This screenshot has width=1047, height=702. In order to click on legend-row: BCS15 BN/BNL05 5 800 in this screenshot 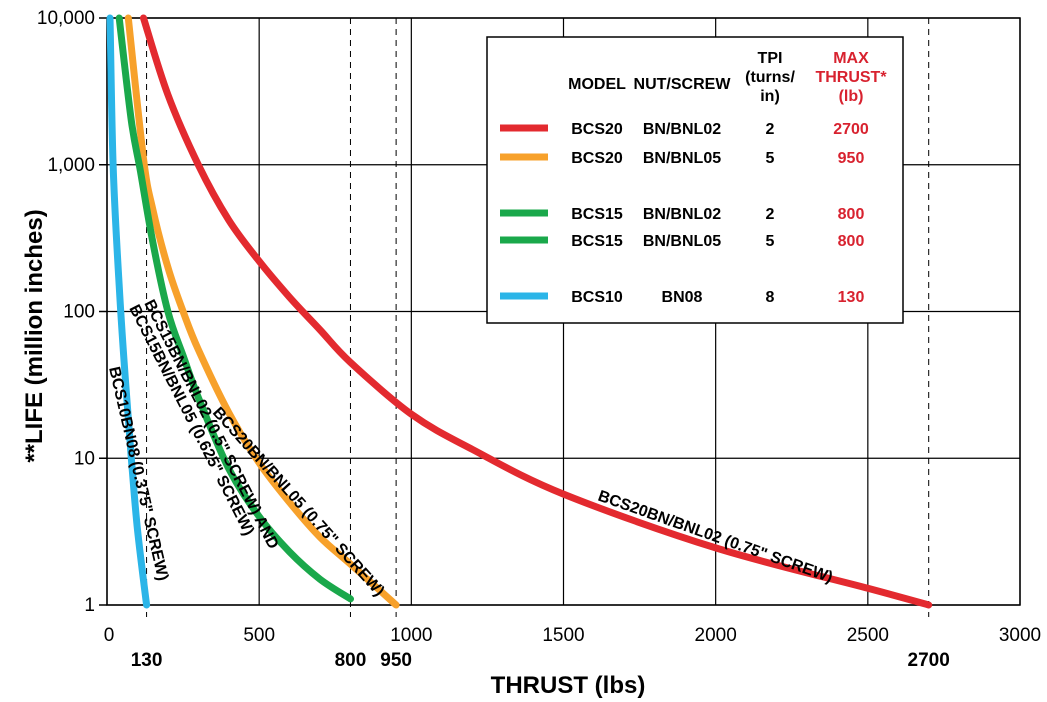, I will do `click(682, 241)`.